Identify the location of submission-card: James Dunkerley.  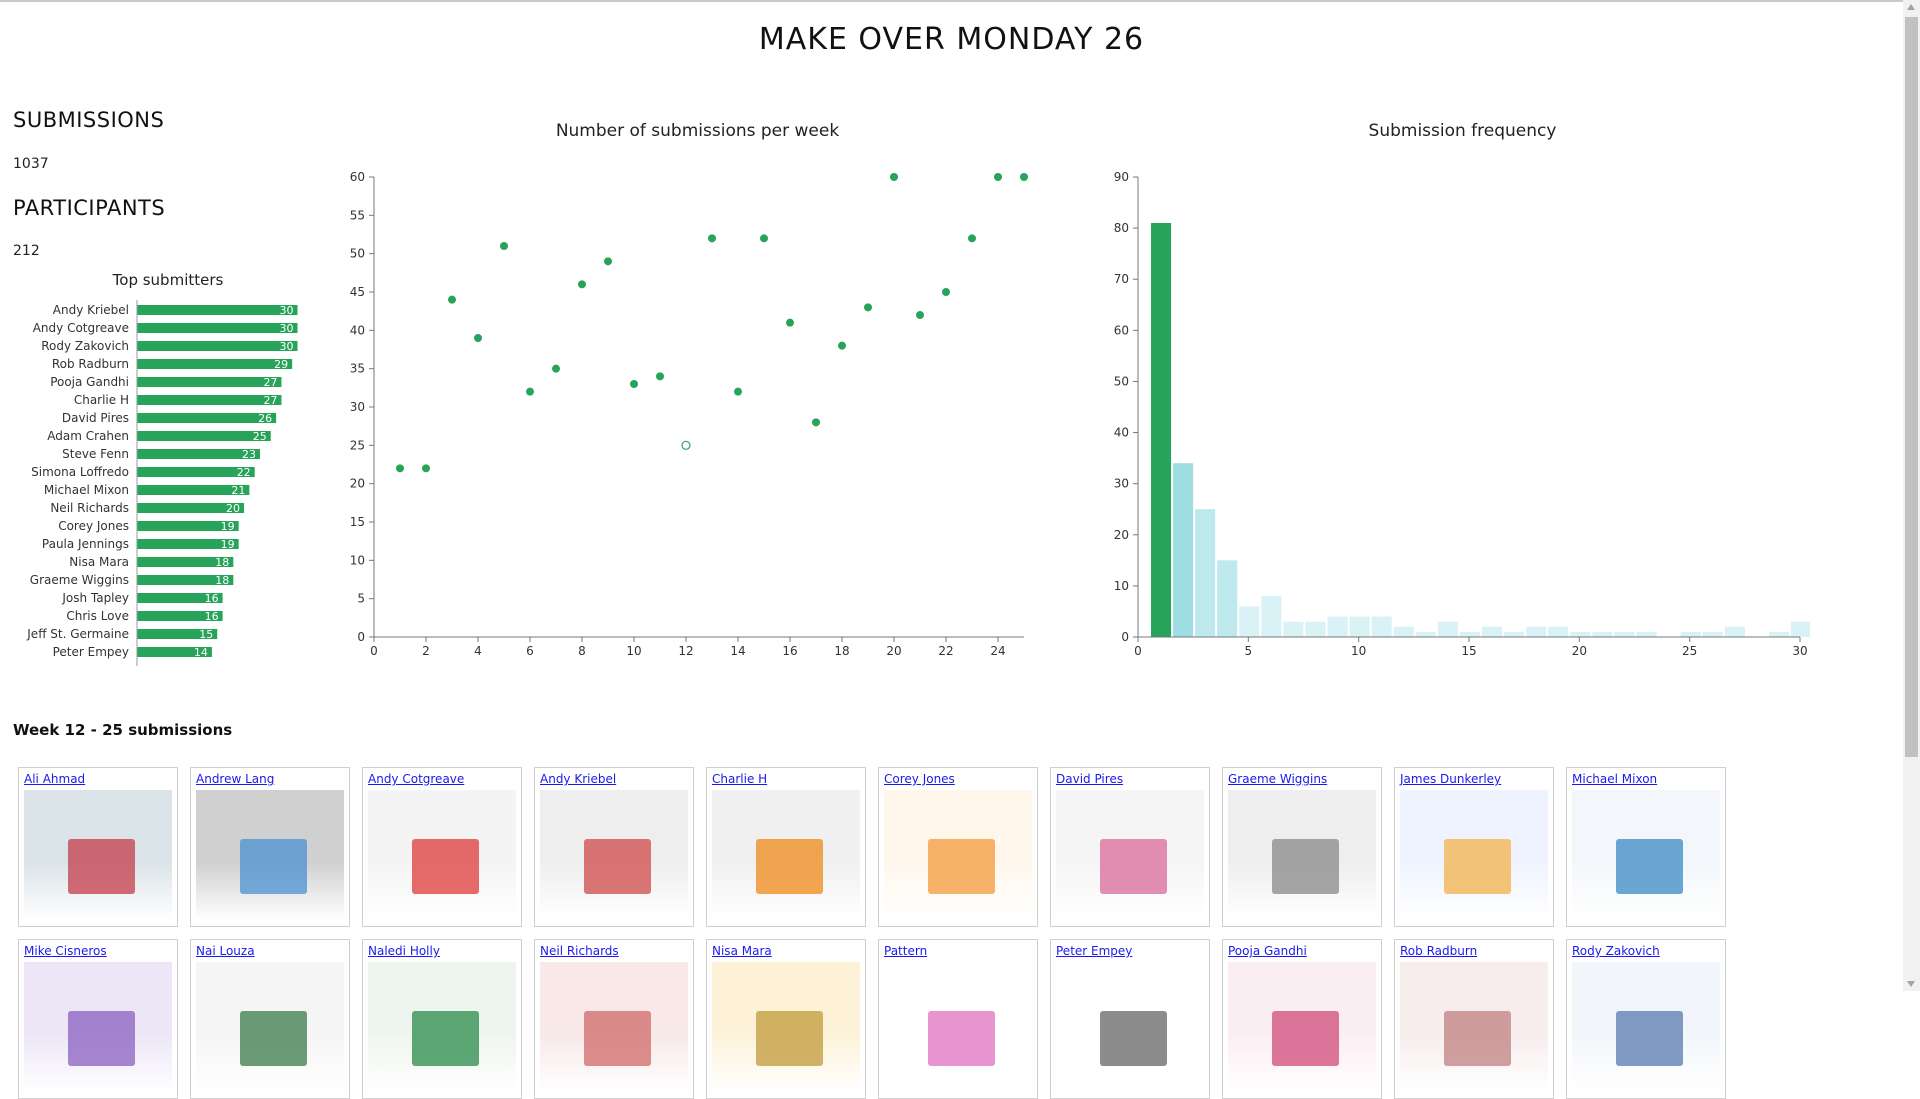
(1474, 847).